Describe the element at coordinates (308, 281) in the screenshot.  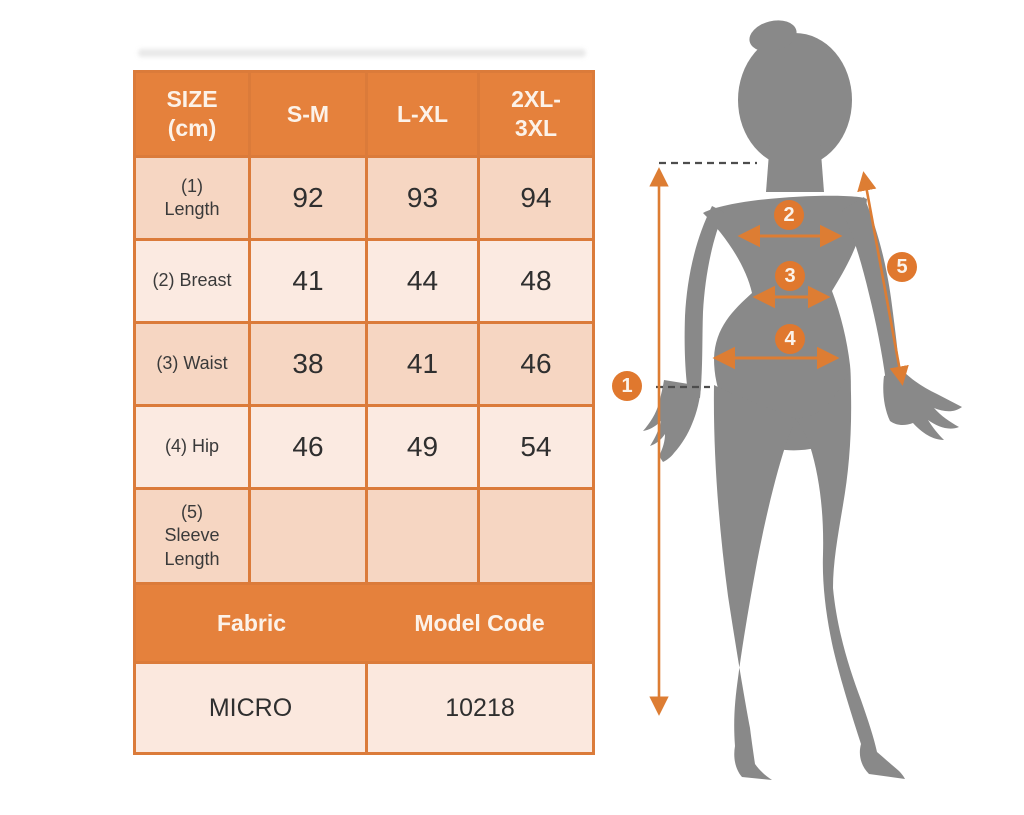
I see `breast-s-m: 41` at that location.